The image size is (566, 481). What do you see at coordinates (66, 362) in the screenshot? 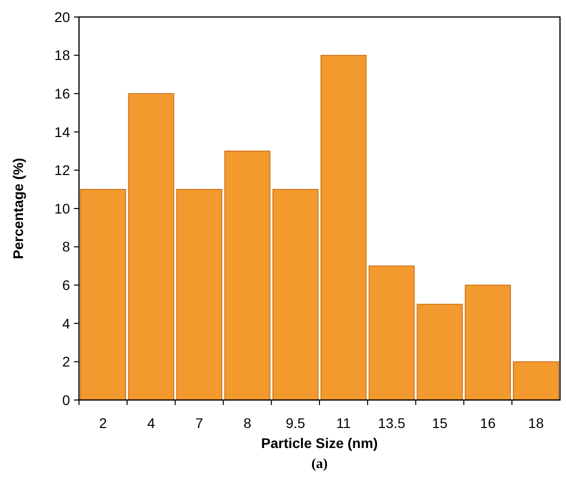
I see `y-tick-label: 2` at bounding box center [66, 362].